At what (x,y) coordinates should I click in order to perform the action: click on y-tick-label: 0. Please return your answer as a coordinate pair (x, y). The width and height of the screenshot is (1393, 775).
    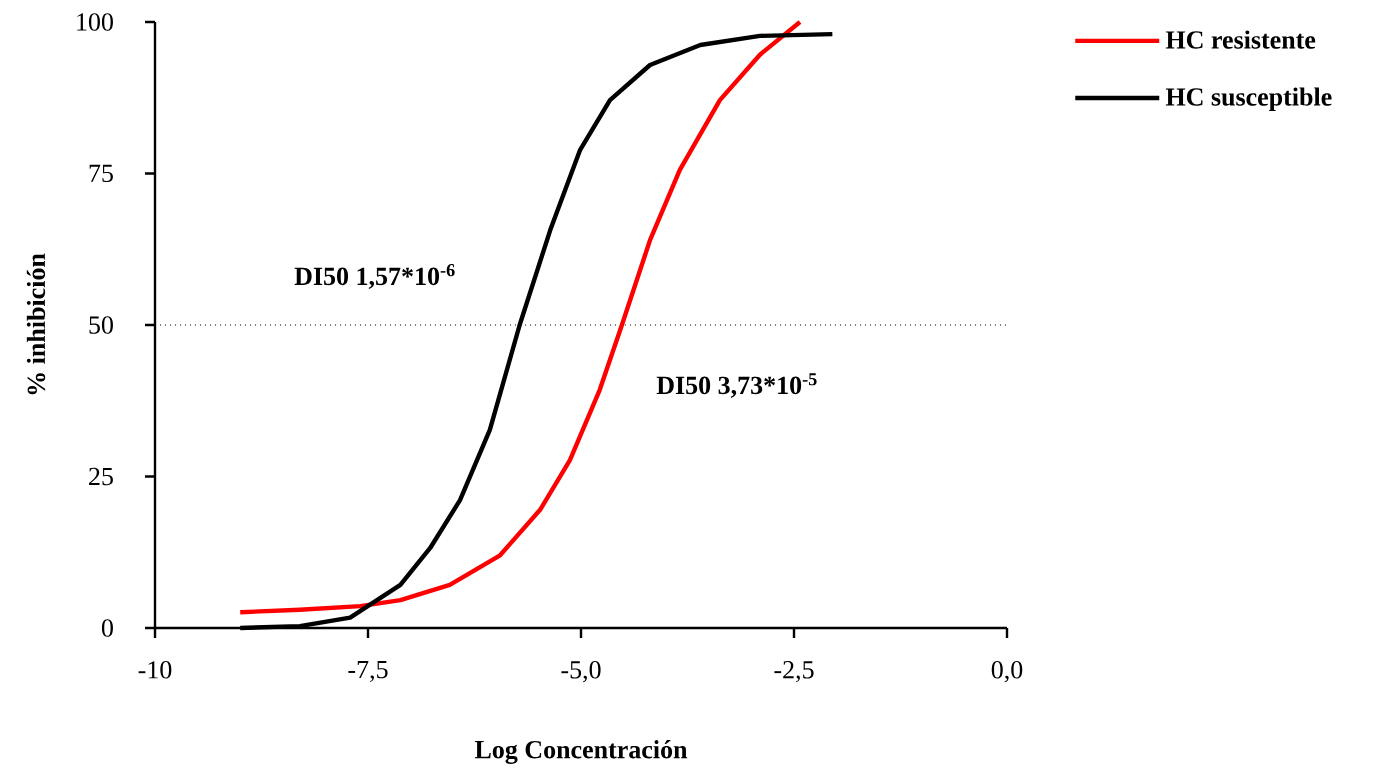
    Looking at the image, I should click on (107, 628).